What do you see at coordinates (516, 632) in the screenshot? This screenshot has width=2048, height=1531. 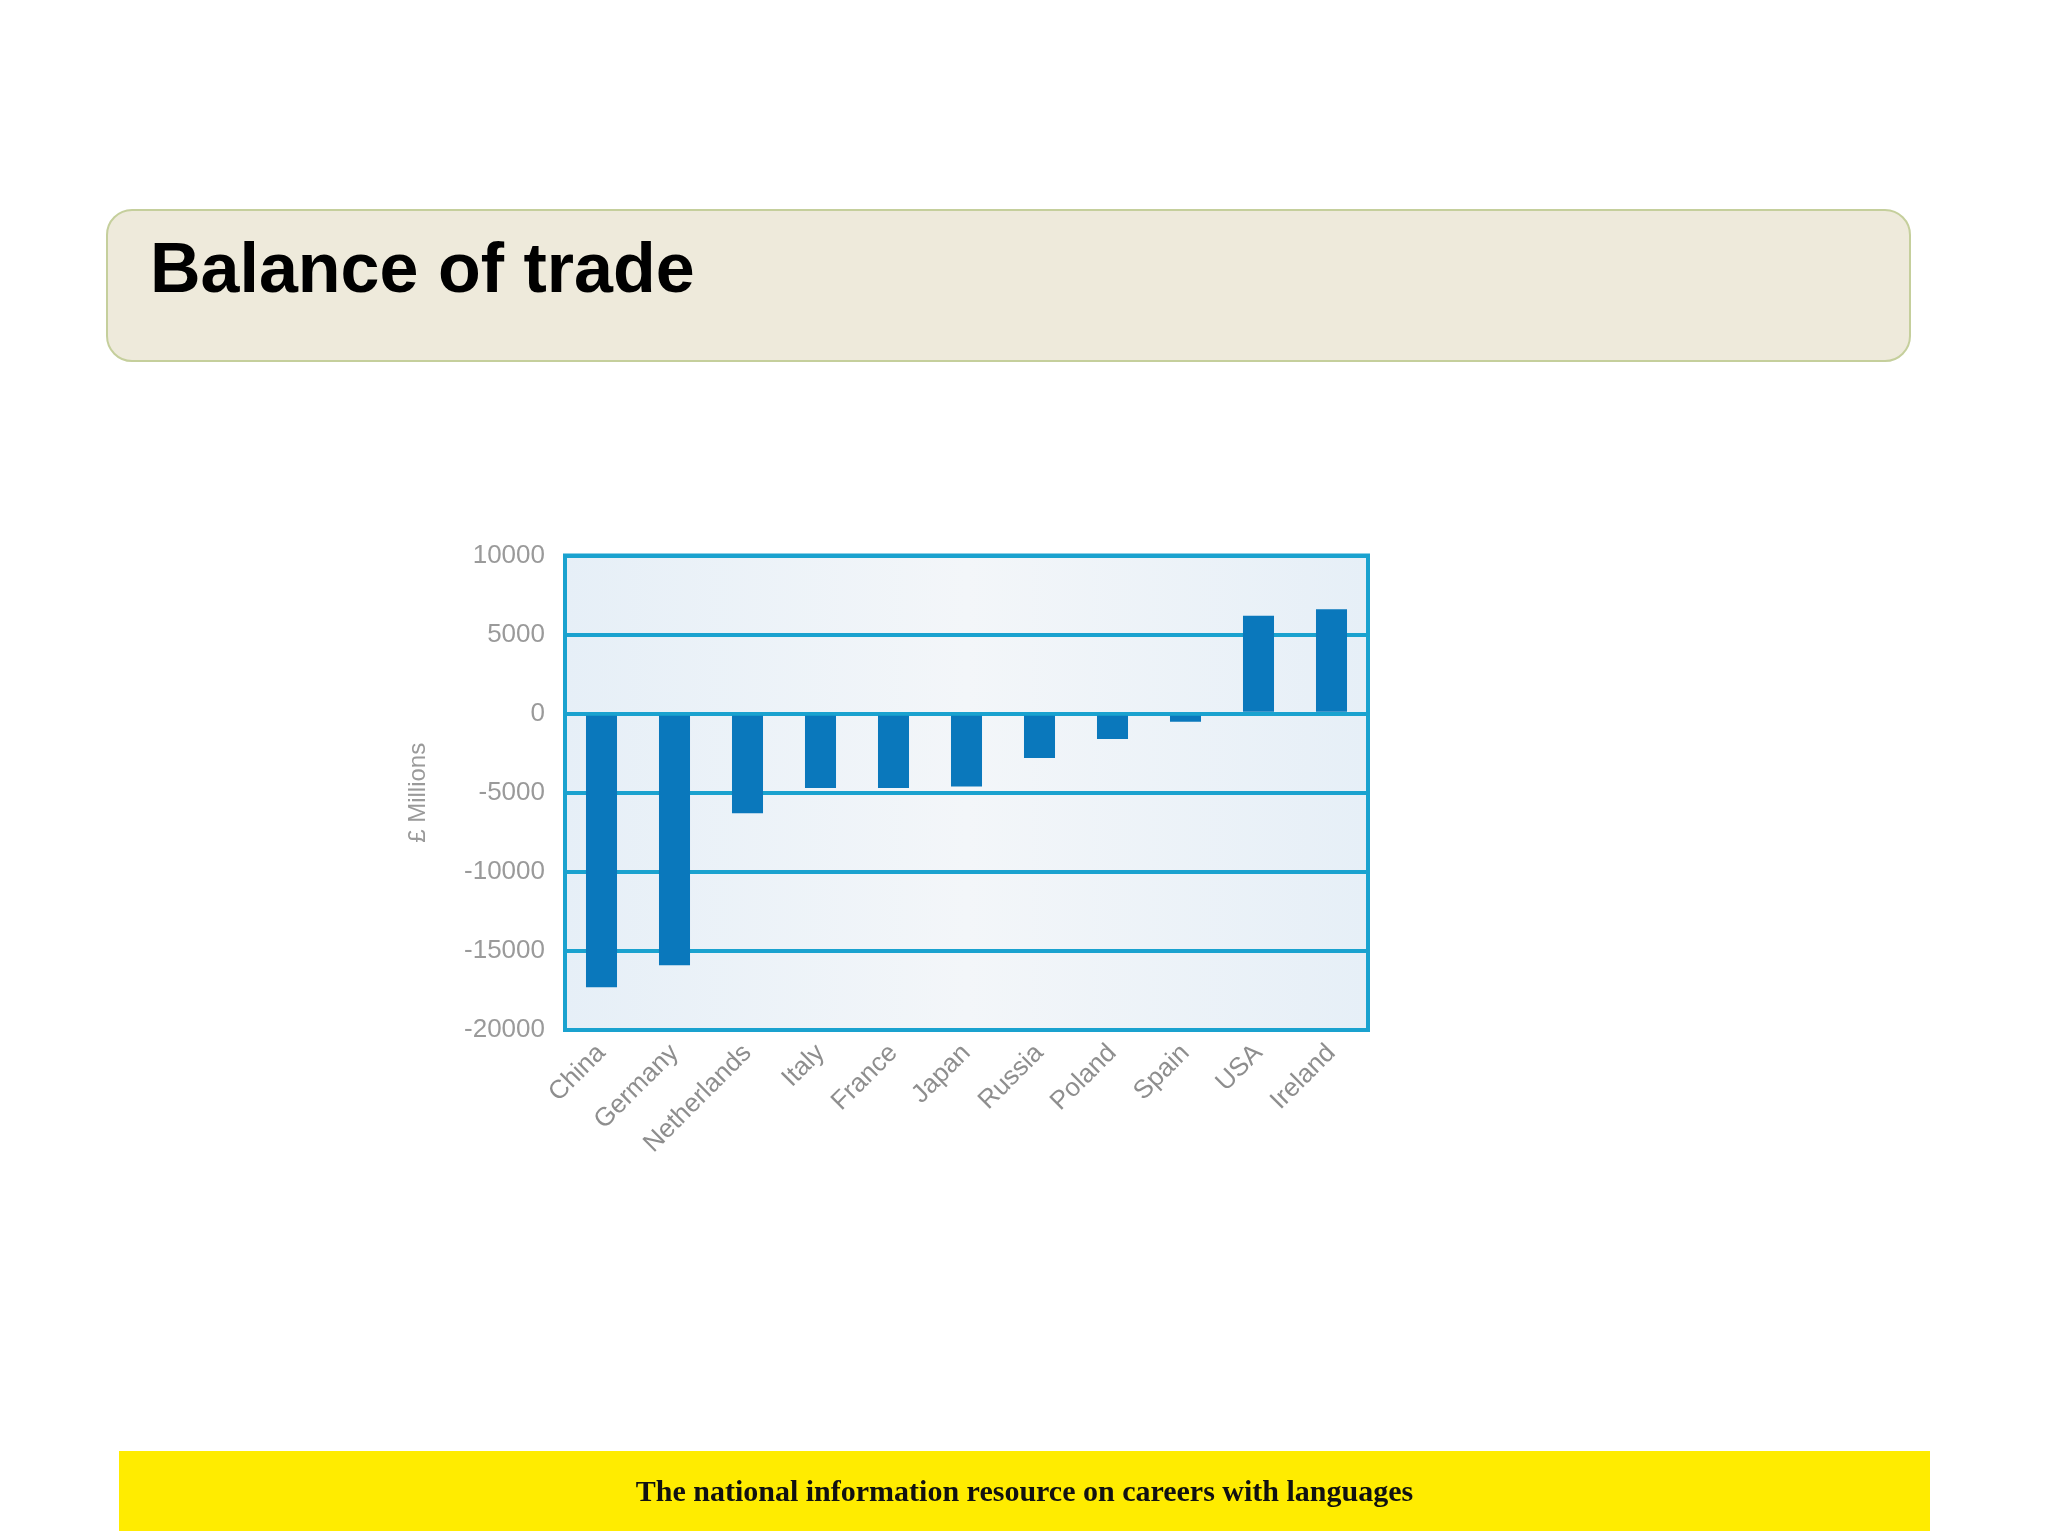 I see `y-tick-label: 5000` at bounding box center [516, 632].